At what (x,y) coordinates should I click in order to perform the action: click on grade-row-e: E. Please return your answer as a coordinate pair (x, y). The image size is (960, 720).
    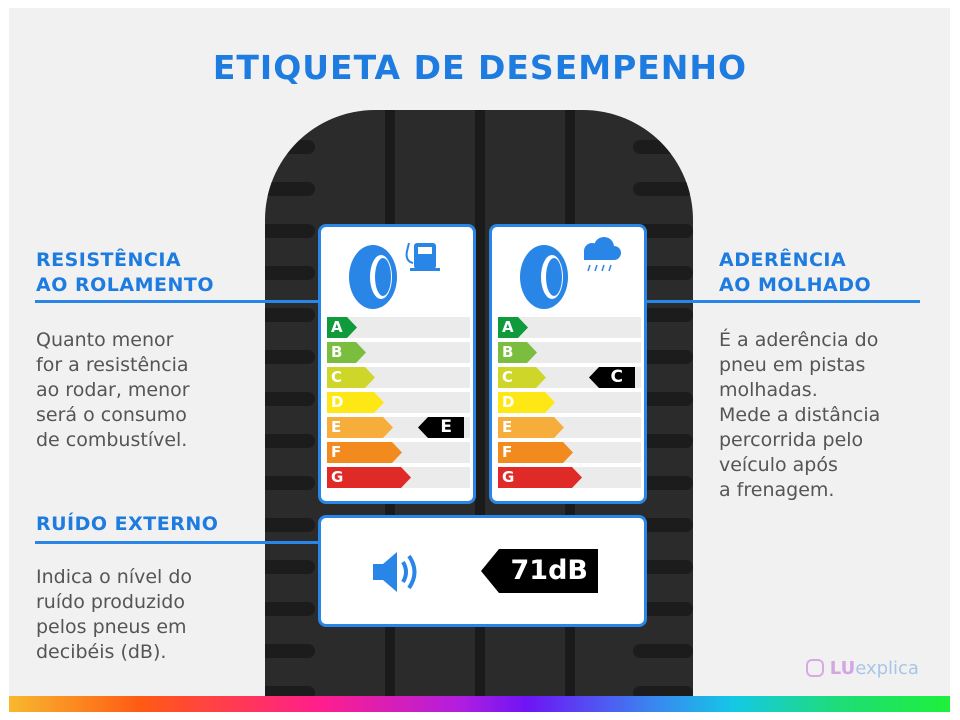
    Looking at the image, I should click on (569, 427).